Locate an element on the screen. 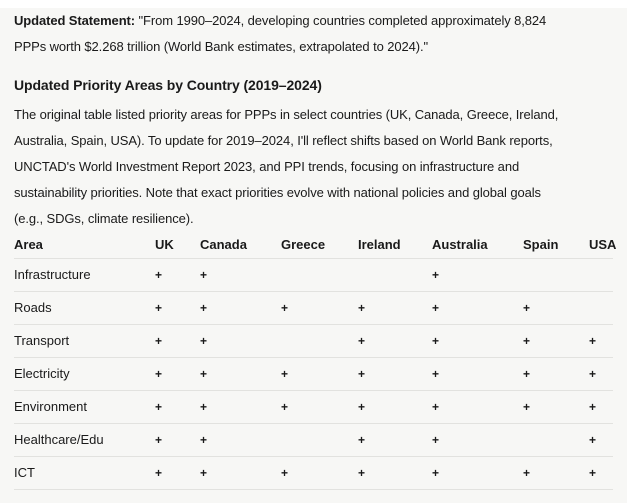 The image size is (627, 503). row-label: Transport is located at coordinates (84, 341).